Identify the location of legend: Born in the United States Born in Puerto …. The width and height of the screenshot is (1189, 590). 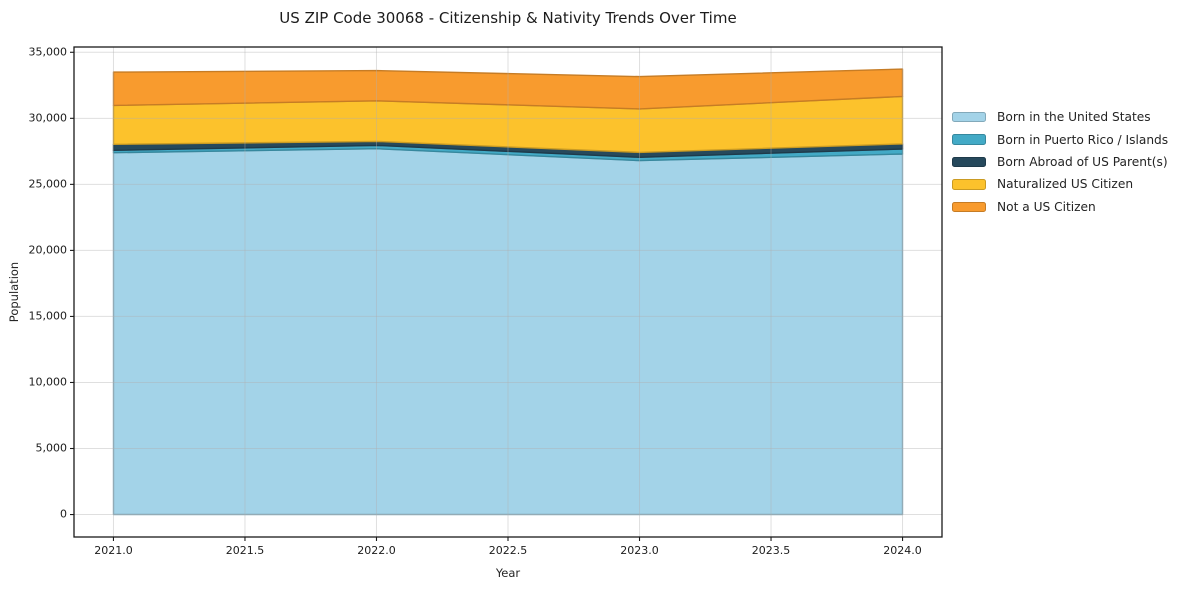
(1060, 162).